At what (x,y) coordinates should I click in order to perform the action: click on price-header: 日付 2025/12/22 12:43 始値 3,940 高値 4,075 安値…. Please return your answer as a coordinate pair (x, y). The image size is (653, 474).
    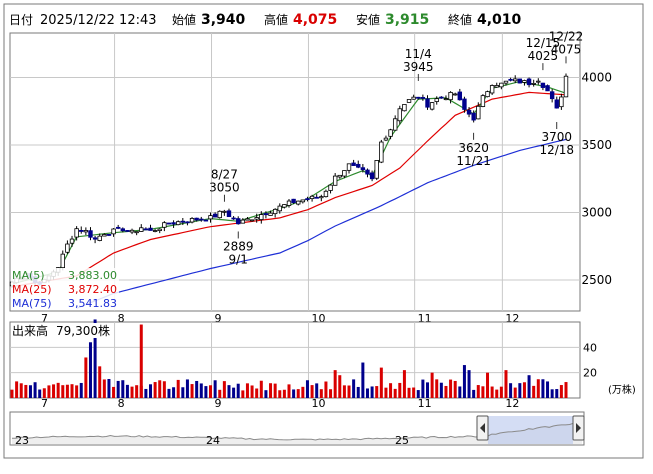
    Looking at the image, I should click on (265, 20).